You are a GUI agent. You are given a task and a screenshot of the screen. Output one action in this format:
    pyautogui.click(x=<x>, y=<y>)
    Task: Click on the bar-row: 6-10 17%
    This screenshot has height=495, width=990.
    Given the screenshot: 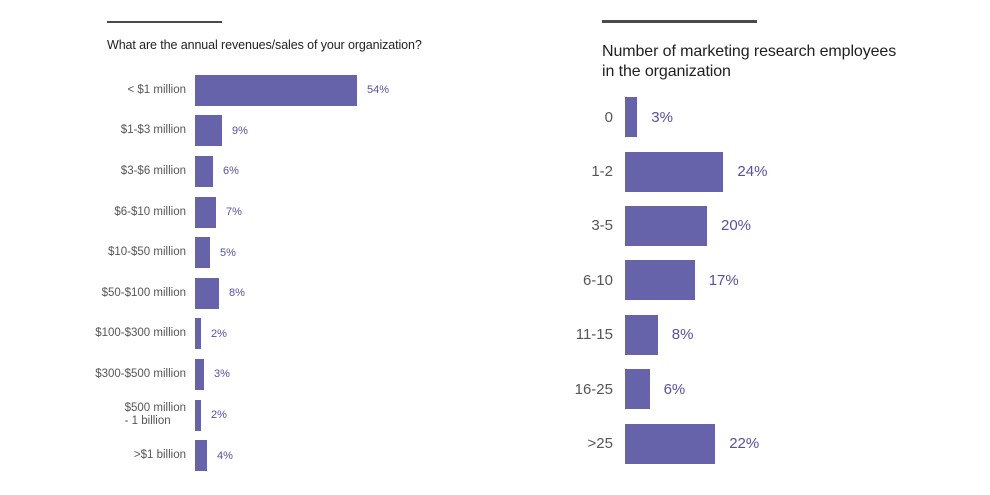 What is the action you would take?
    pyautogui.click(x=663, y=280)
    